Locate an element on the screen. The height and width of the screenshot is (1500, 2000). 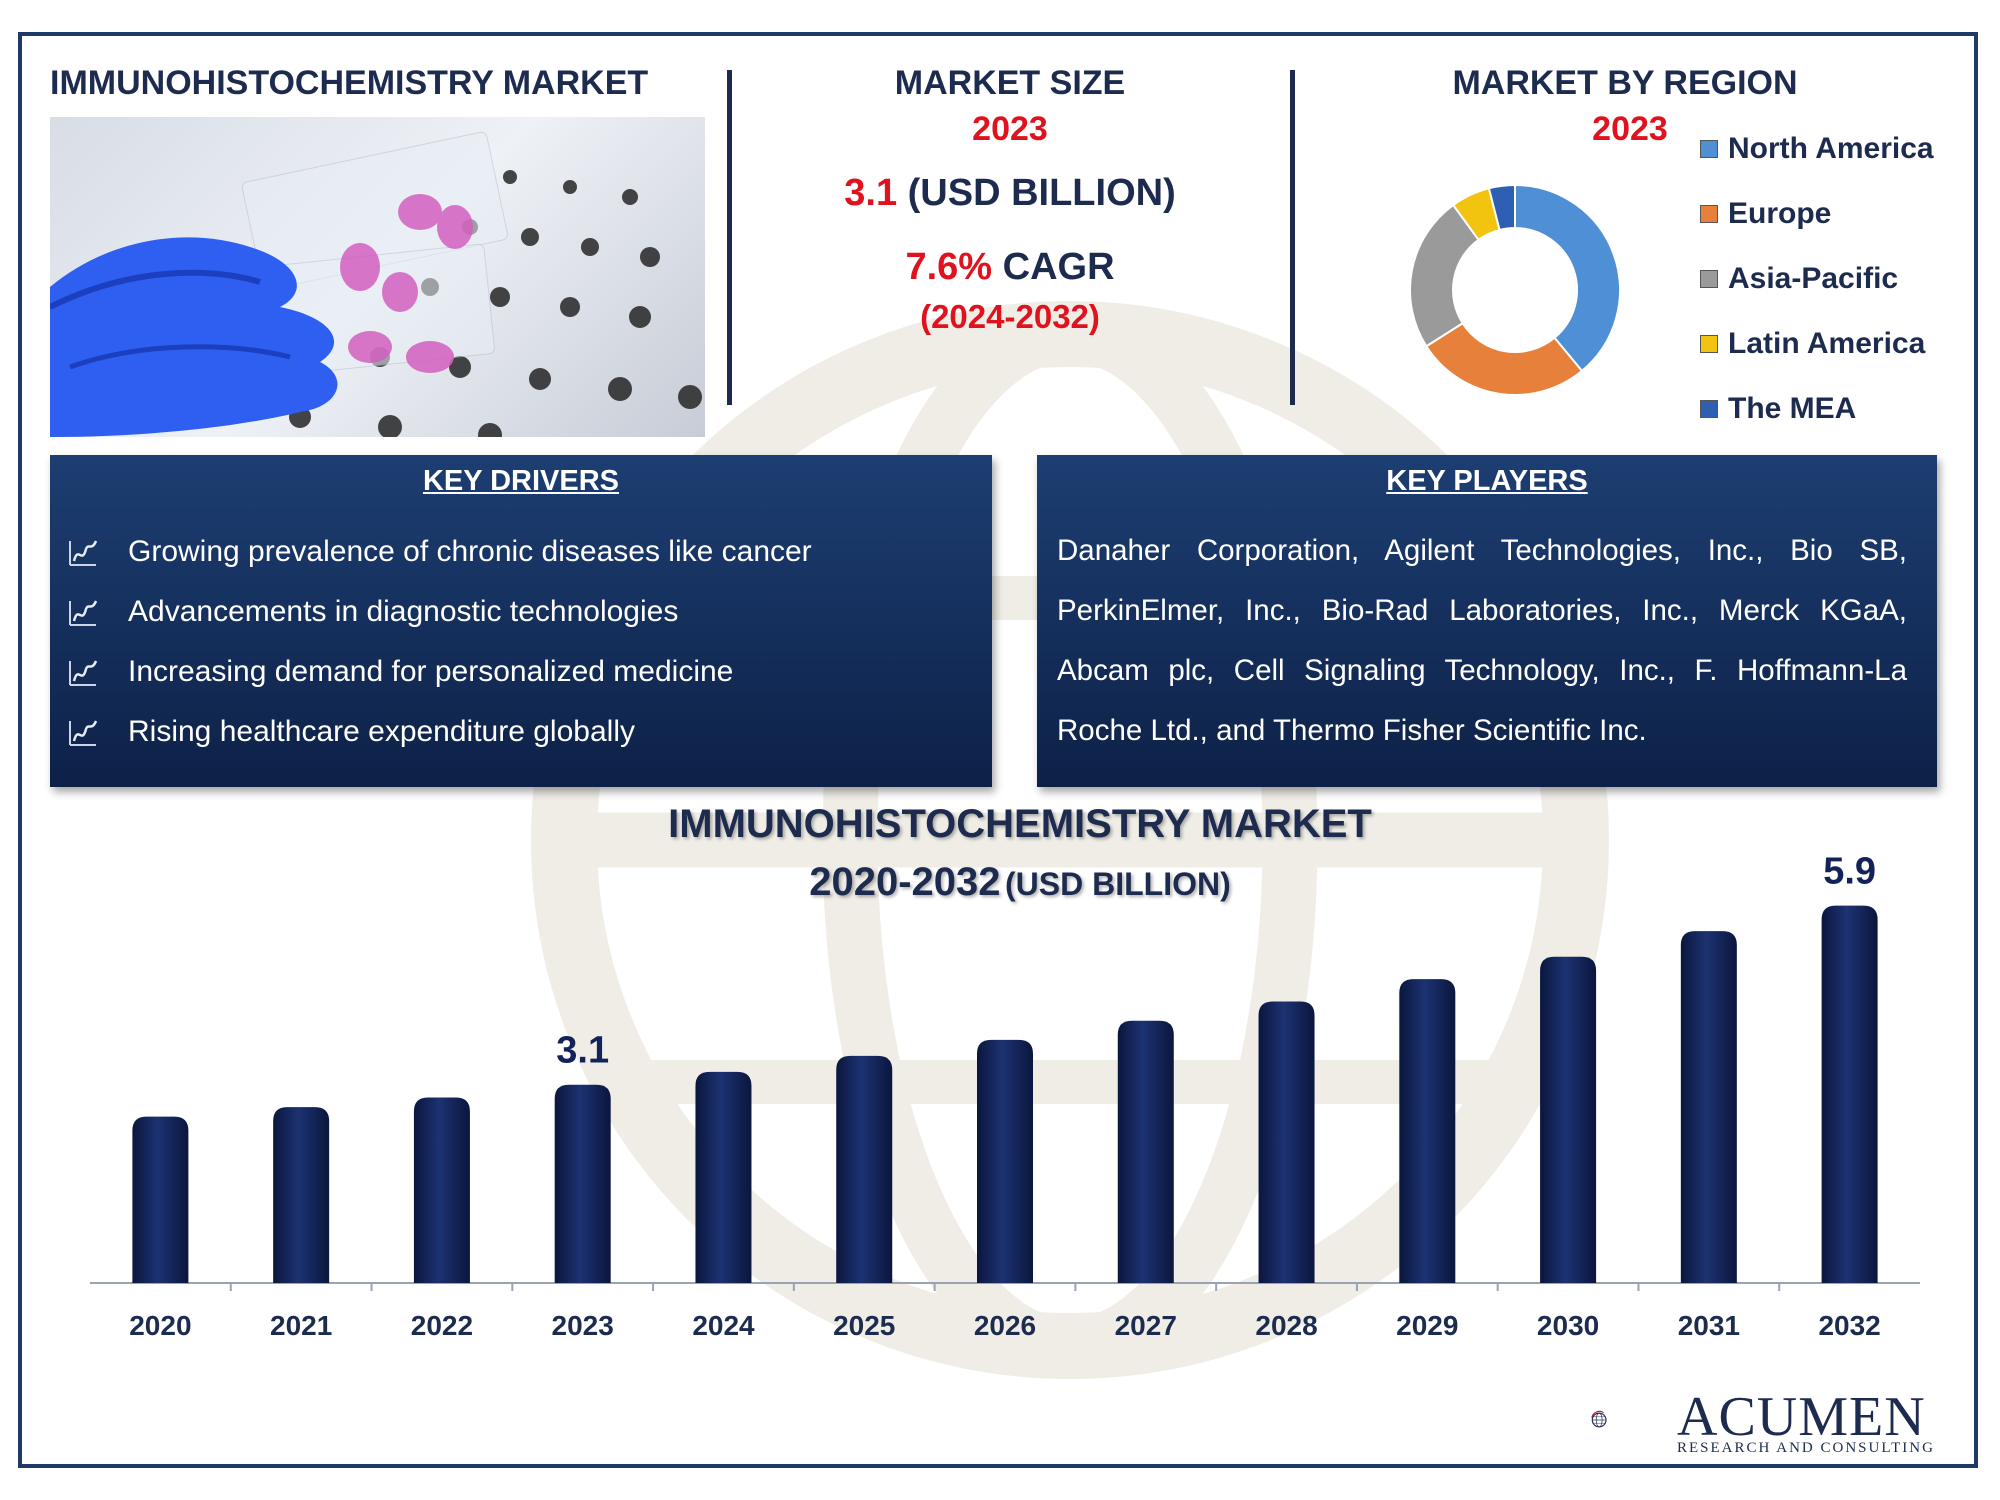
x-tick-label: 2024 is located at coordinates (723, 1325).